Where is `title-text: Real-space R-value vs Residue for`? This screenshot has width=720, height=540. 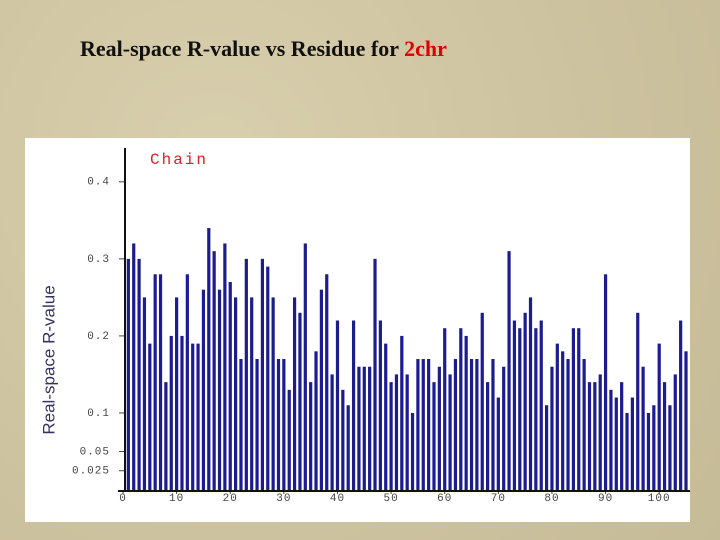
title-text: Real-space R-value vs Residue for is located at coordinates (239, 48).